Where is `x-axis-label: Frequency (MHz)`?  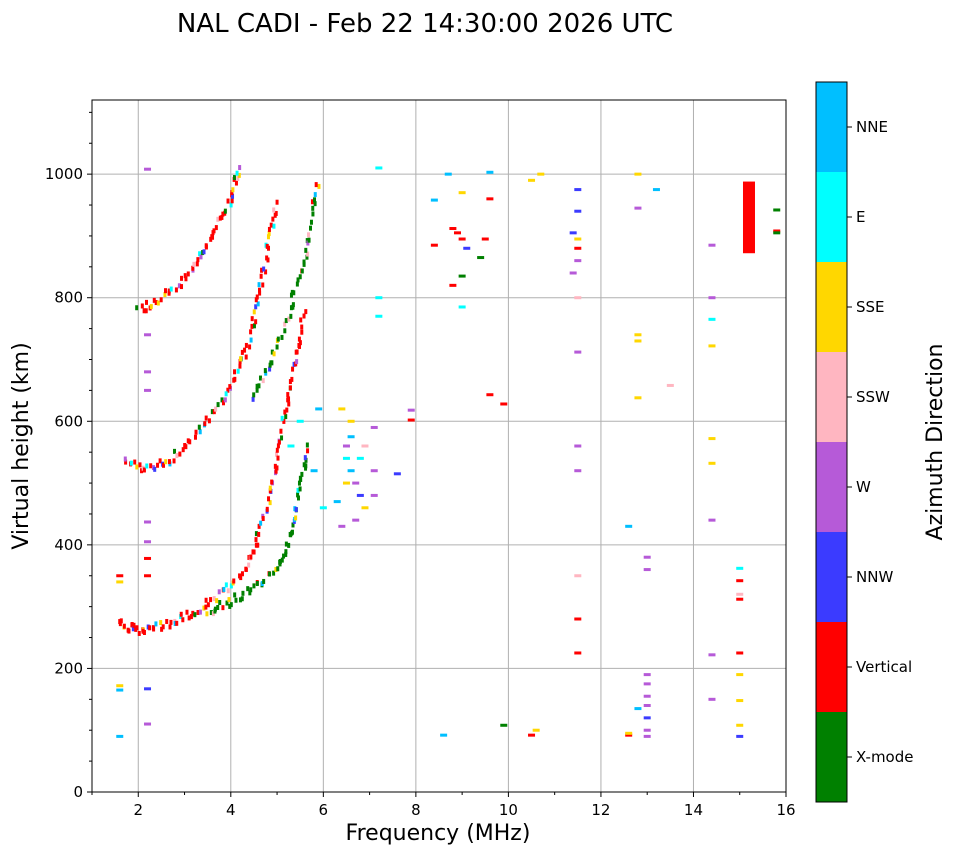
x-axis-label: Frequency (MHz) is located at coordinates (438, 833).